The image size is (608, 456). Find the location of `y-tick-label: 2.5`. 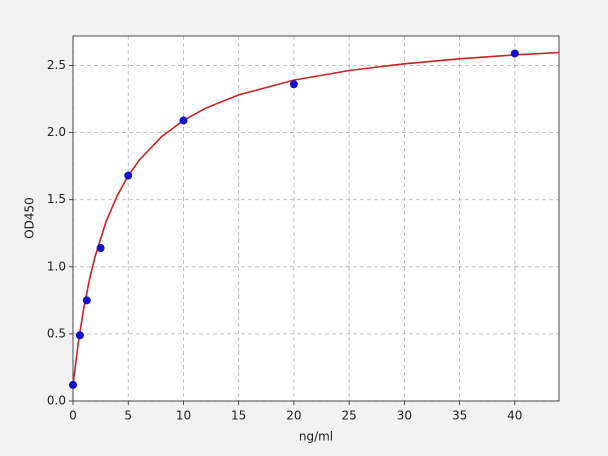

y-tick-label: 2.5 is located at coordinates (56, 65).